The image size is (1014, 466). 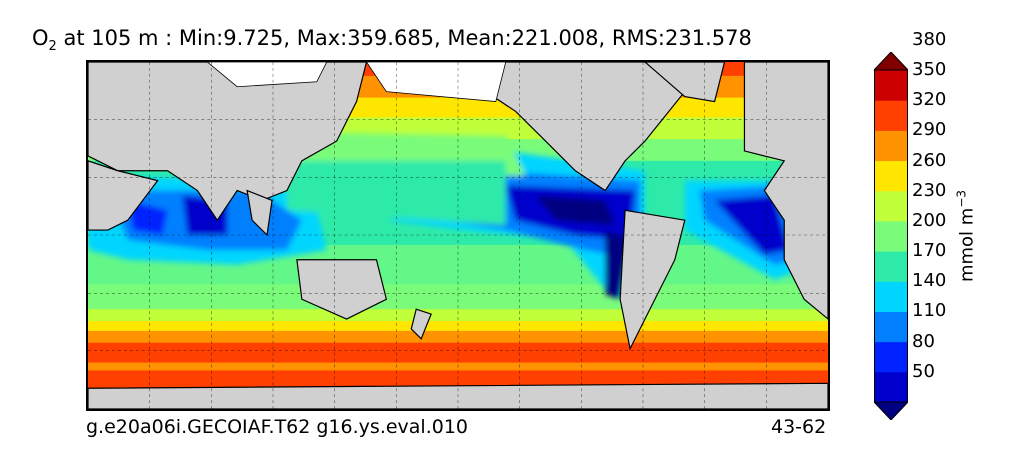 What do you see at coordinates (929, 311) in the screenshot?
I see `colorbar-tick-label: 110` at bounding box center [929, 311].